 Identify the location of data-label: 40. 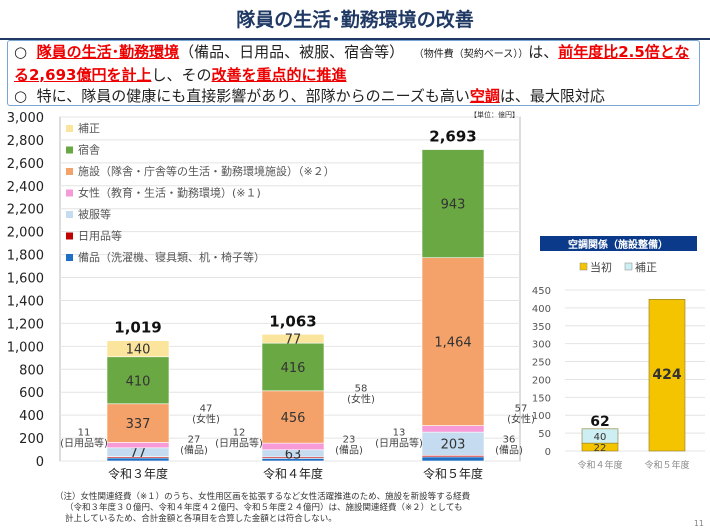
(600, 437).